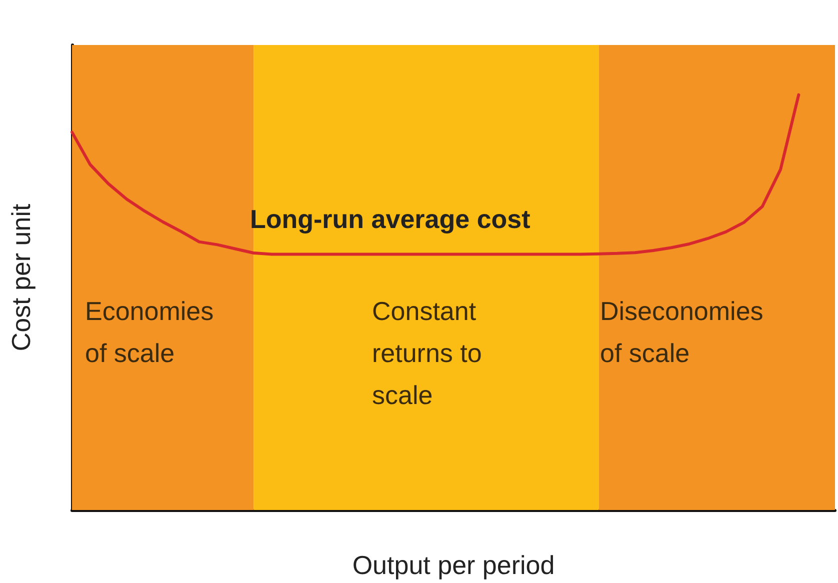  Describe the element at coordinates (153, 332) in the screenshot. I see `annotation: Economies of scale` at that location.